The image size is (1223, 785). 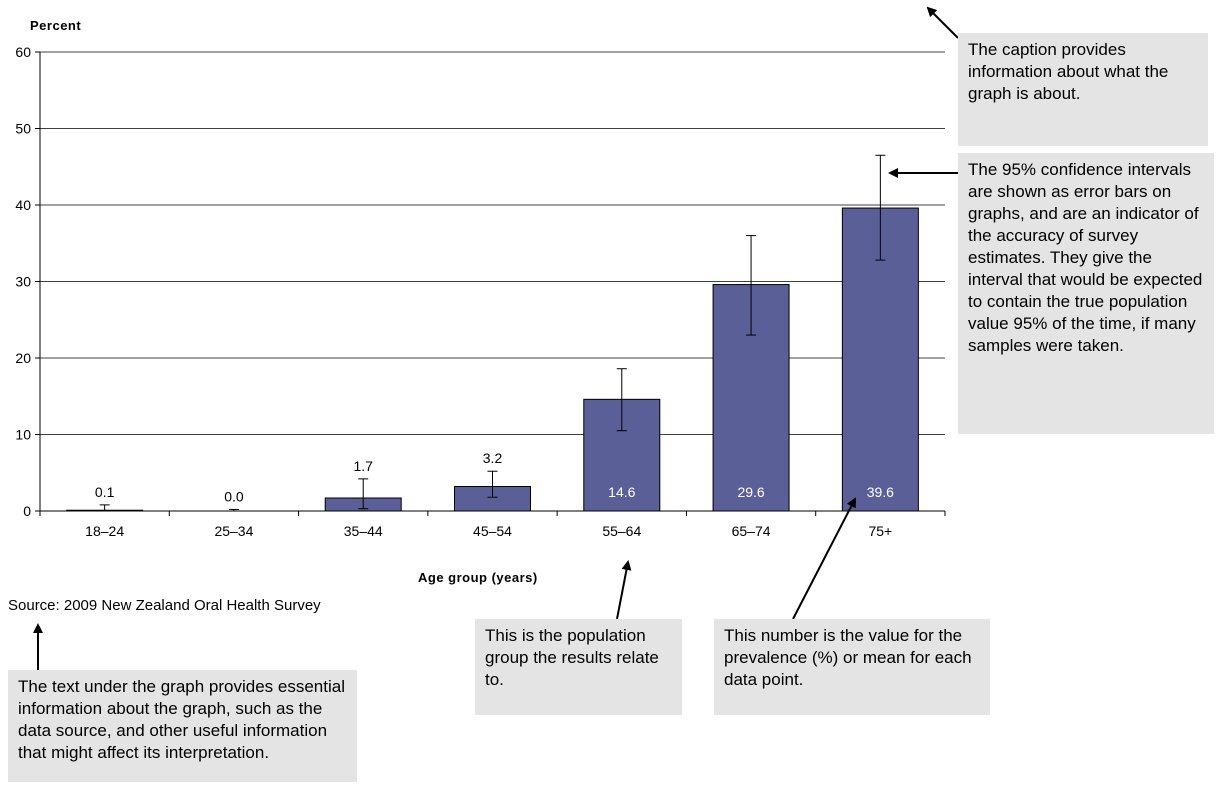 What do you see at coordinates (493, 458) in the screenshot?
I see `data-label: 3.2` at bounding box center [493, 458].